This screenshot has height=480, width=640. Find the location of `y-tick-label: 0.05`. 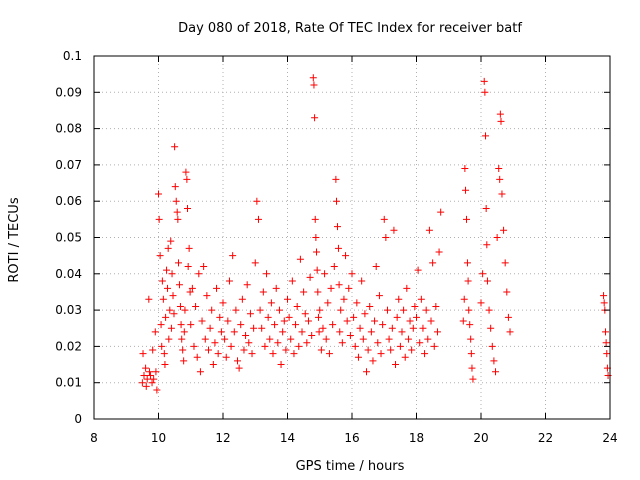

y-tick-label: 0.05 is located at coordinates (68, 238).